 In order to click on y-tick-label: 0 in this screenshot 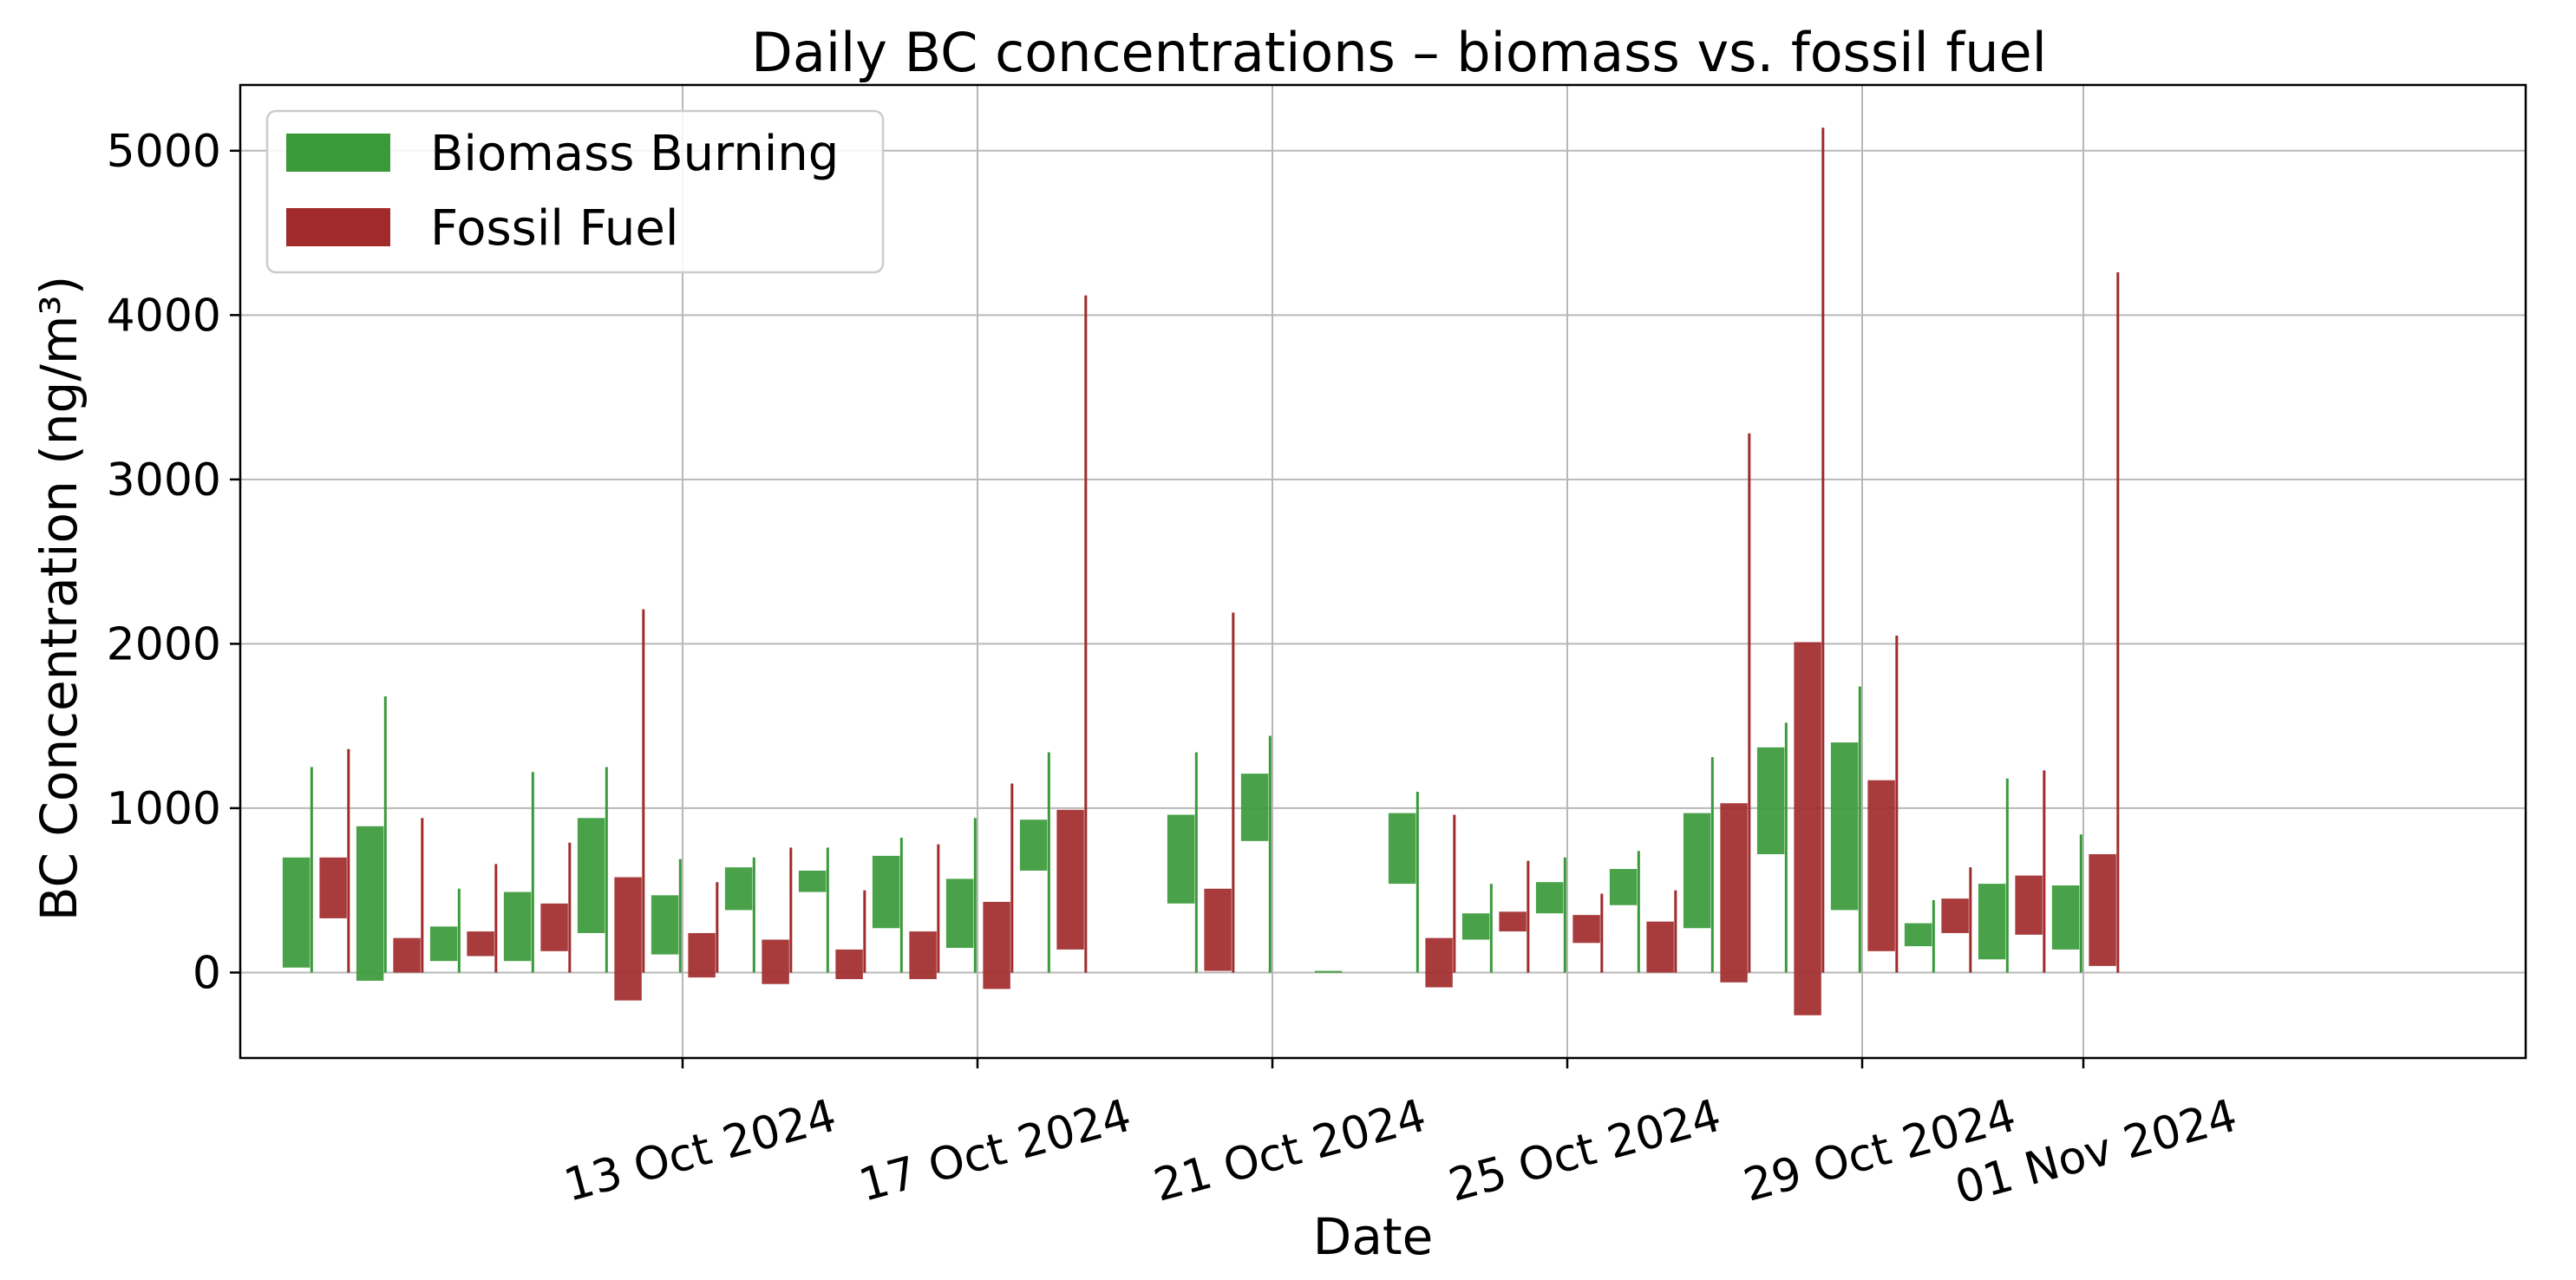, I will do `click(207, 973)`.